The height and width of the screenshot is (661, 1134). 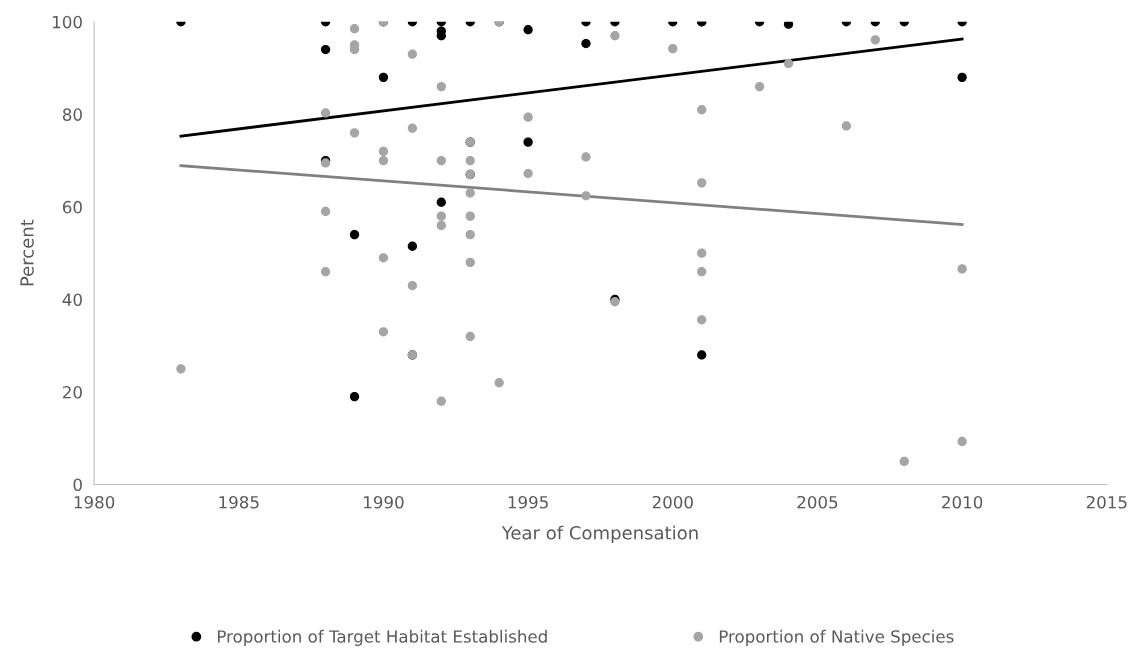 What do you see at coordinates (528, 502) in the screenshot?
I see `x-tick-label: 1995` at bounding box center [528, 502].